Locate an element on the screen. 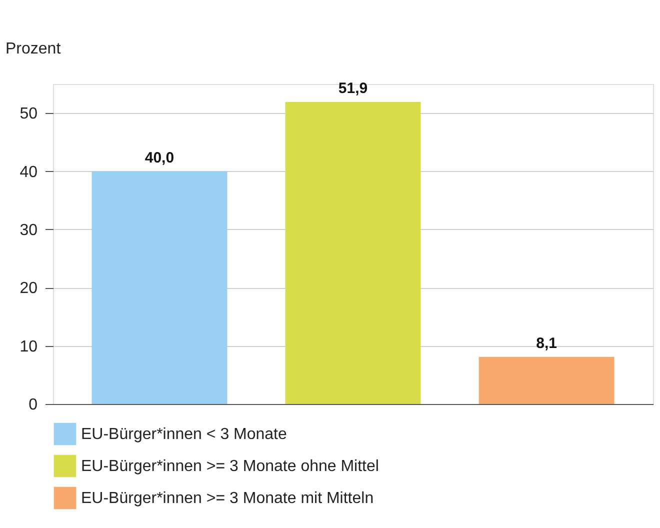 Image resolution: width=660 pixels, height=528 pixels. legend-label: EU-Bürger*innen < 3 Monate is located at coordinates (184, 434).